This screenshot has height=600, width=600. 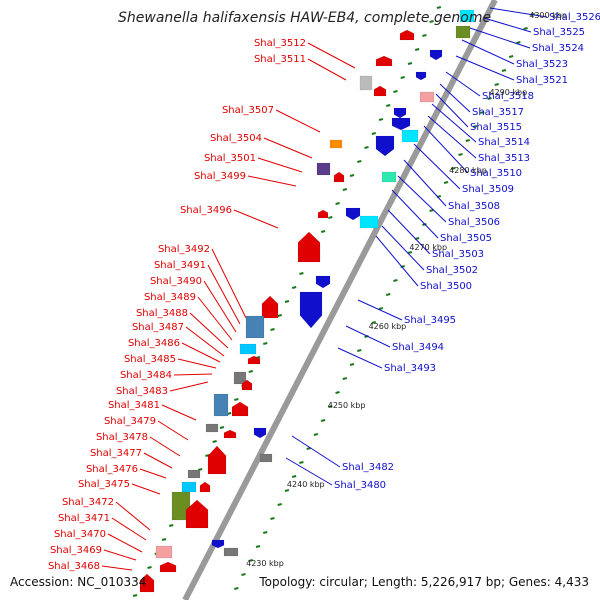 What do you see at coordinates (488, 189) in the screenshot?
I see `gene-label-shal-3509: Shal_3509` at bounding box center [488, 189].